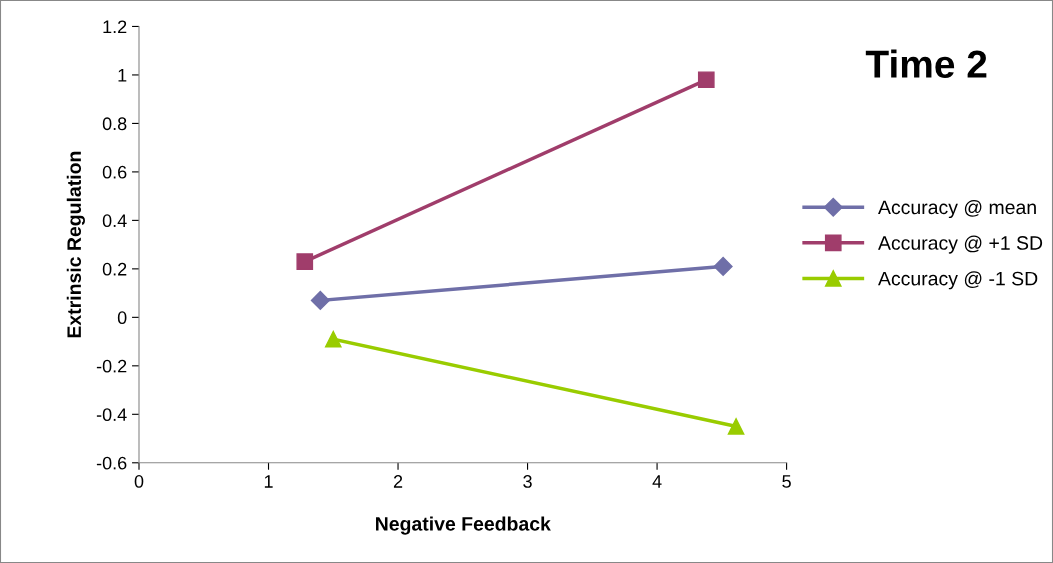 The width and height of the screenshot is (1053, 563). Describe the element at coordinates (114, 172) in the screenshot. I see `y-tick-label: 0.6` at that location.